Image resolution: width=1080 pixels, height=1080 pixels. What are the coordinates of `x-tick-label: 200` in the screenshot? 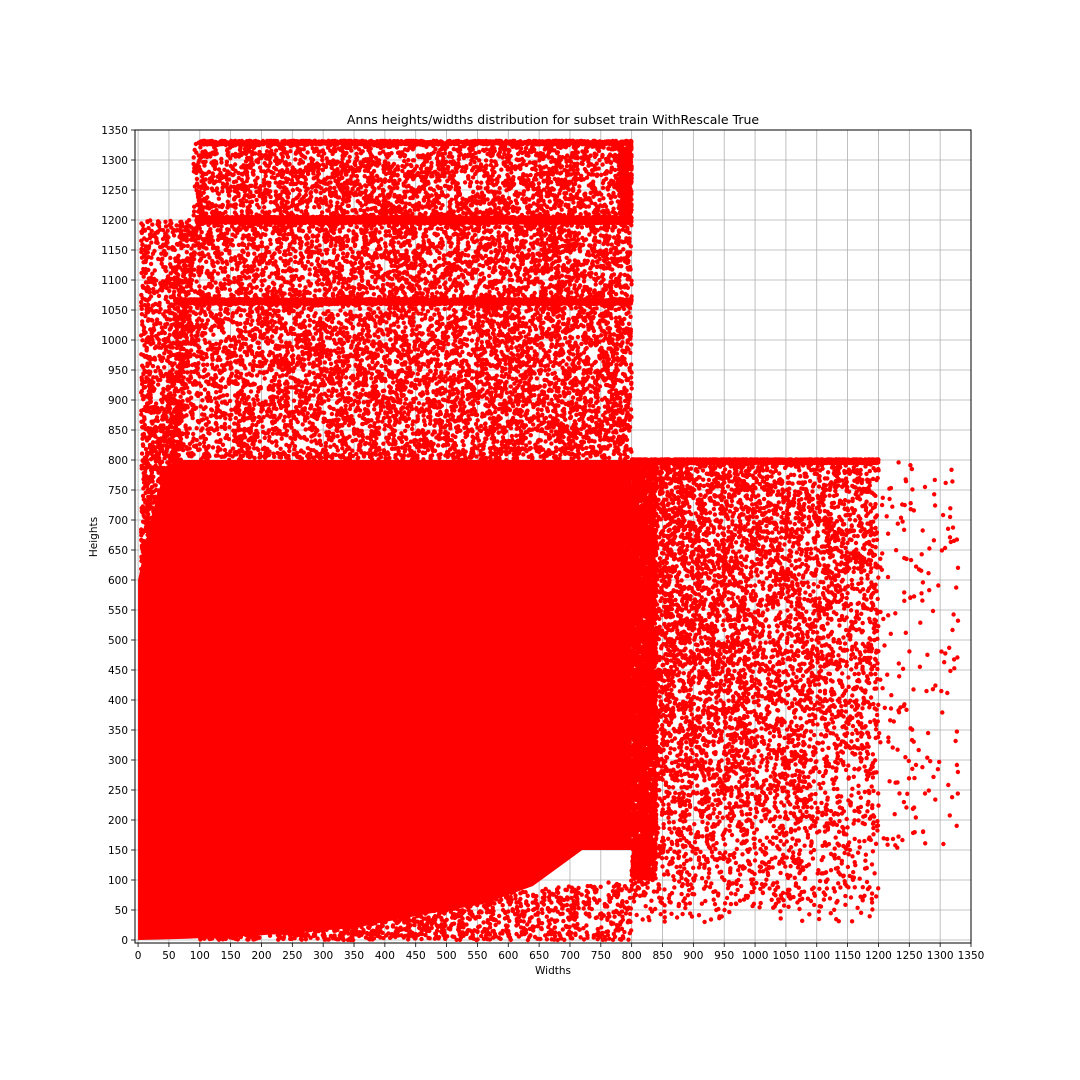 It's located at (261, 956).